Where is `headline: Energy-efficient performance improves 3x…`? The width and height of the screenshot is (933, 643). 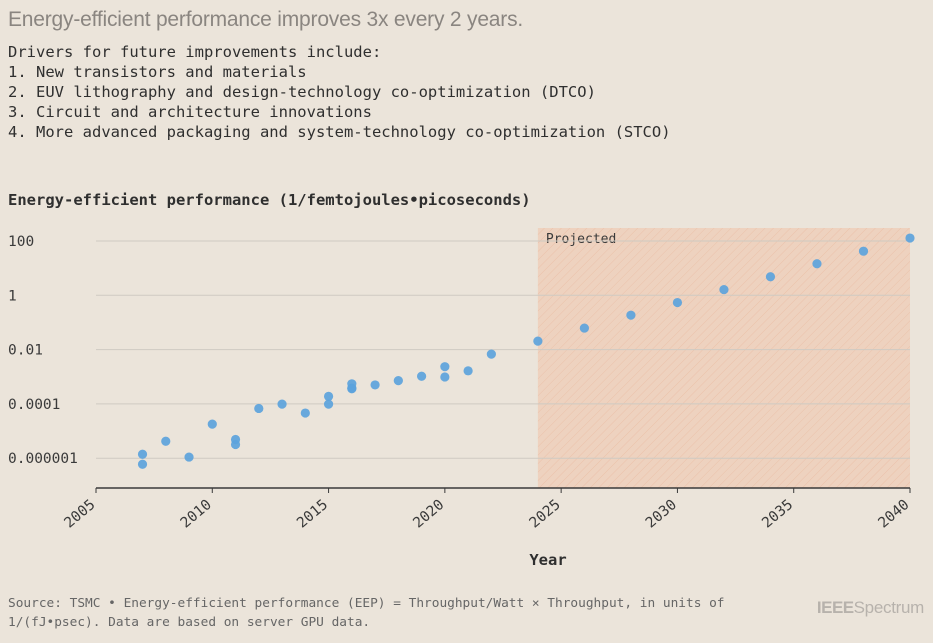
headline: Energy-efficient performance improves 3x… is located at coordinates (266, 19).